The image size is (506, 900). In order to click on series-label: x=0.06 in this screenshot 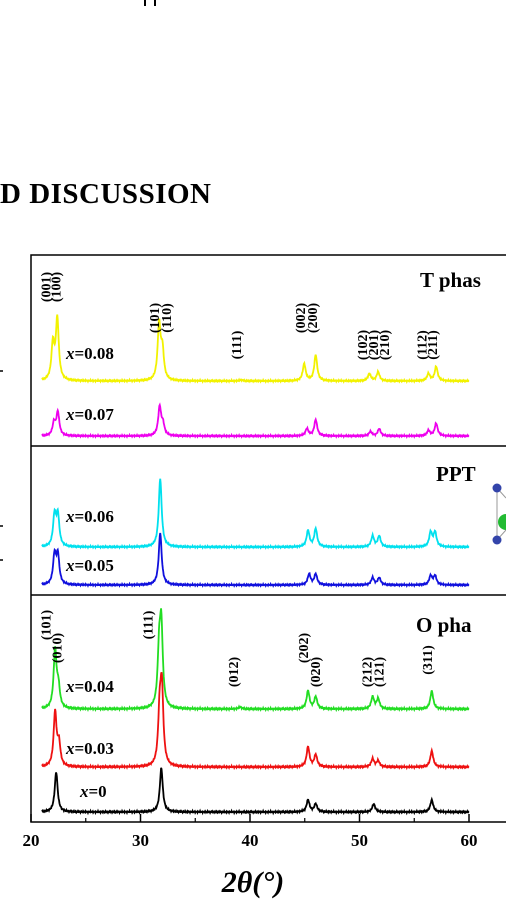, I will do `click(89, 516)`.